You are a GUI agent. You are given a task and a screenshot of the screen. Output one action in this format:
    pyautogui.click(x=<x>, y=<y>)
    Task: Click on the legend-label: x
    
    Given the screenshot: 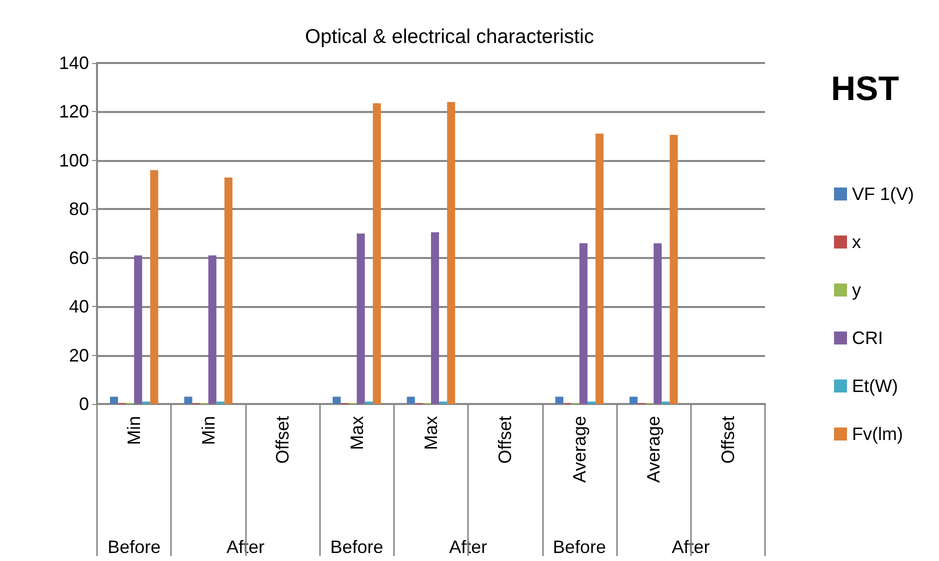 What is the action you would take?
    pyautogui.click(x=856, y=242)
    